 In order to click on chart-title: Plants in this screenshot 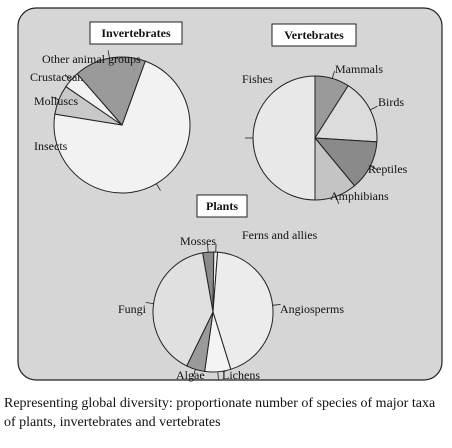, I will do `click(222, 206)`.